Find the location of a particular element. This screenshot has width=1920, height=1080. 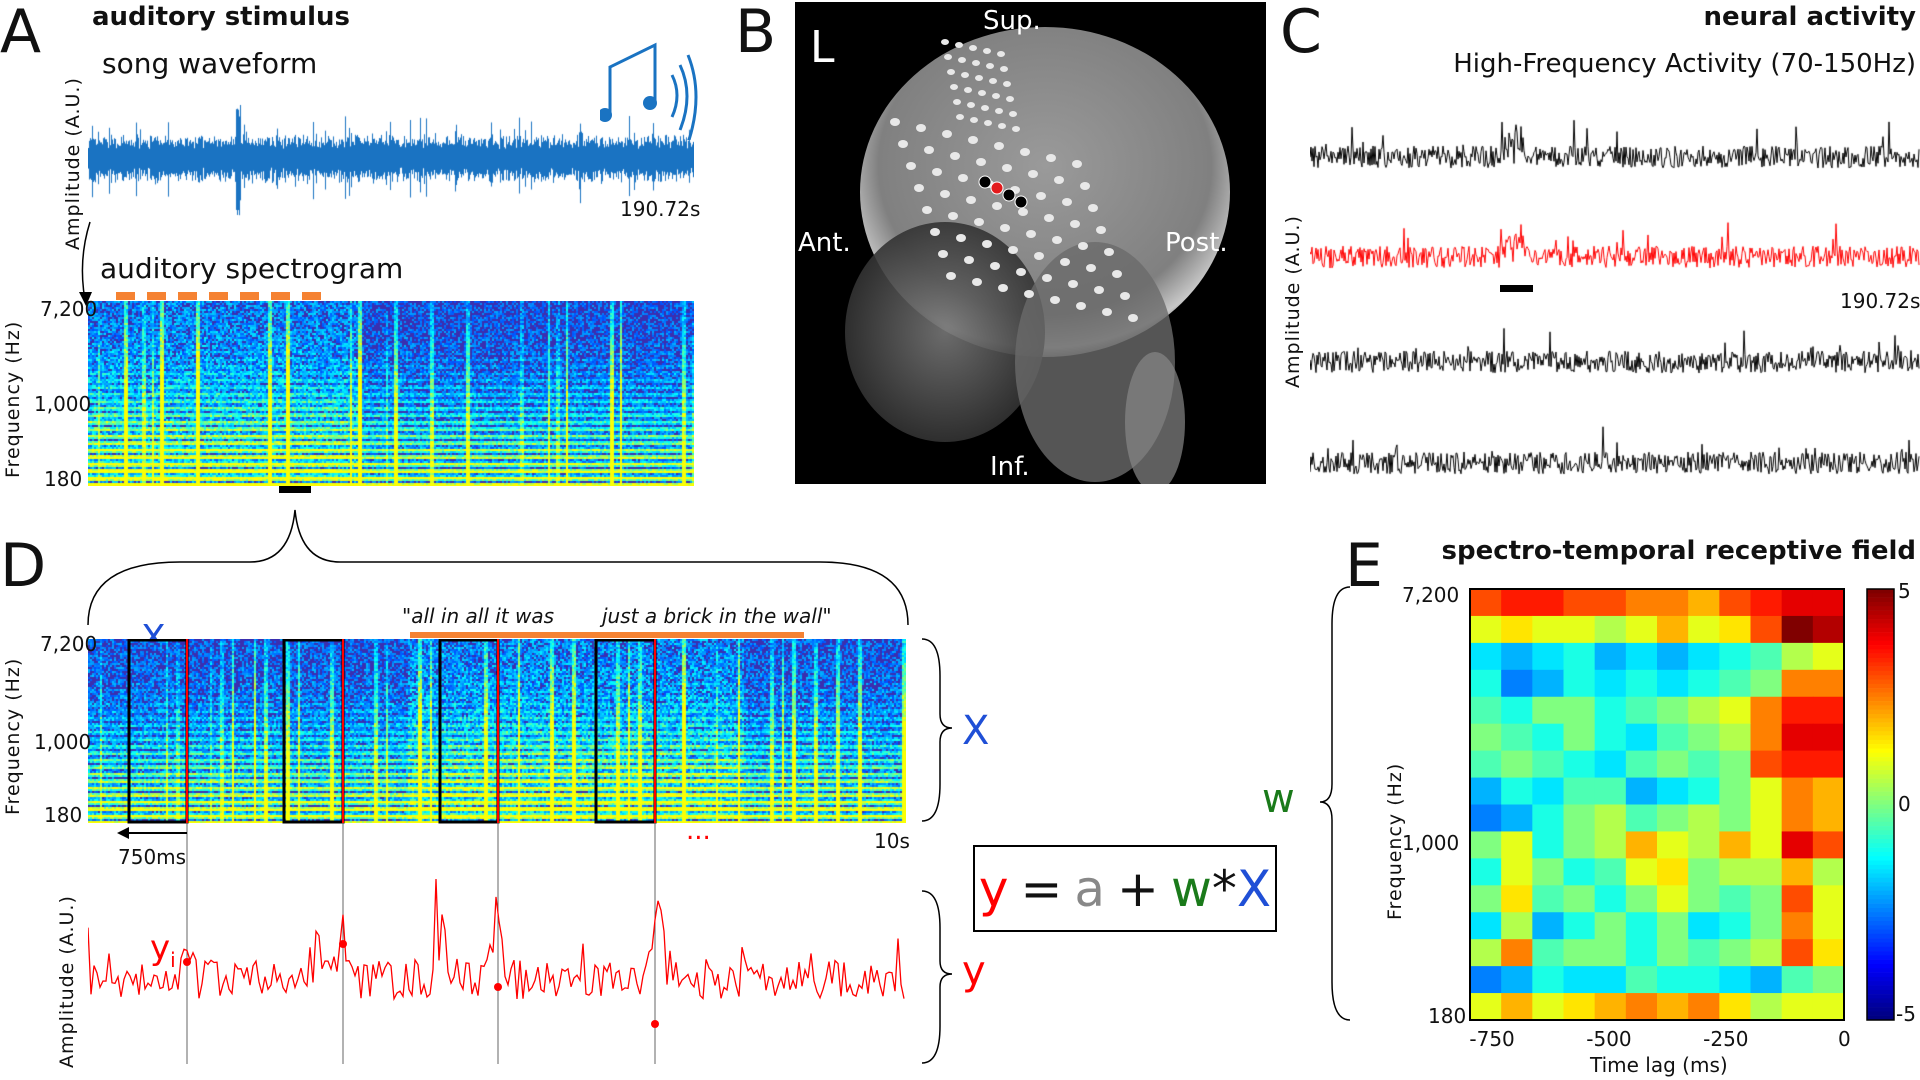

analysis-window-box is located at coordinates (469, 731).